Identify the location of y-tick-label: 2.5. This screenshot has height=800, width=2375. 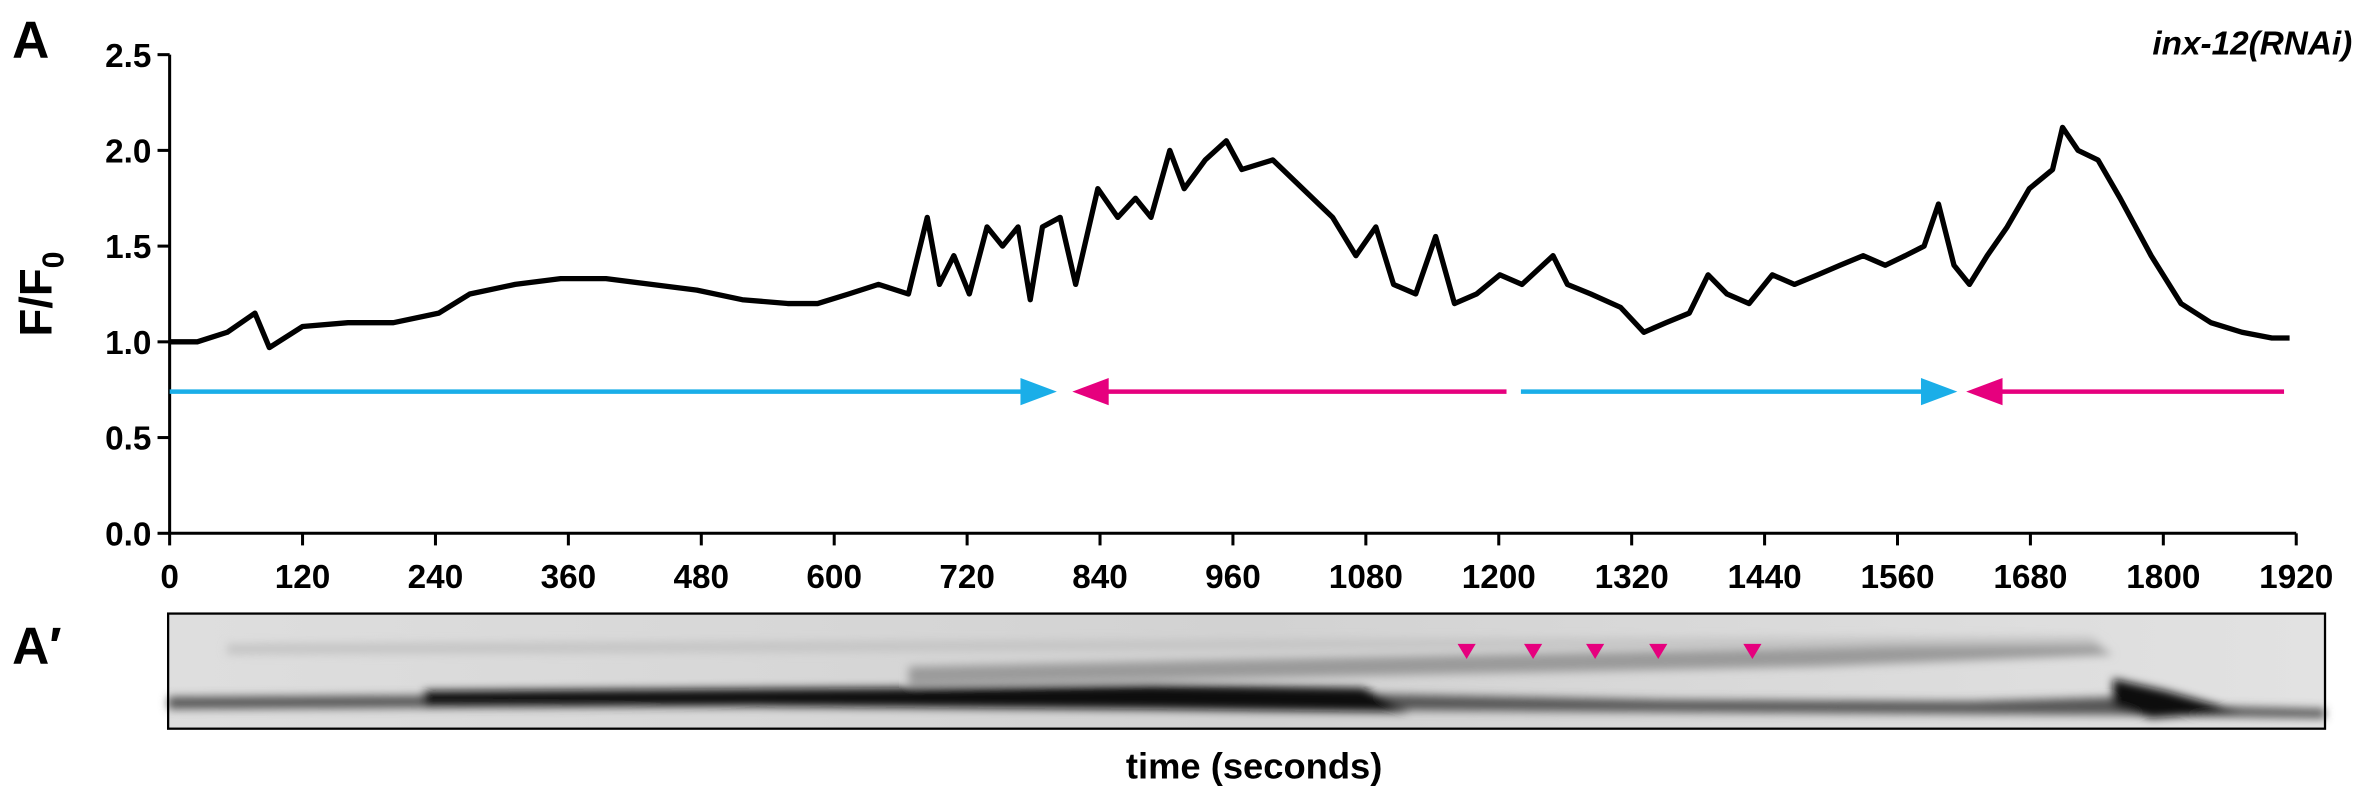
(128, 56).